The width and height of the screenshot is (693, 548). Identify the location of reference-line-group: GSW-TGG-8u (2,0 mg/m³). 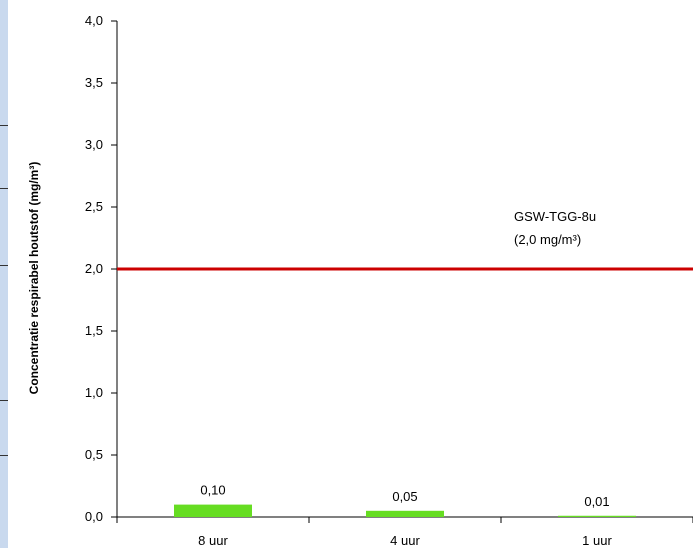
(405, 240).